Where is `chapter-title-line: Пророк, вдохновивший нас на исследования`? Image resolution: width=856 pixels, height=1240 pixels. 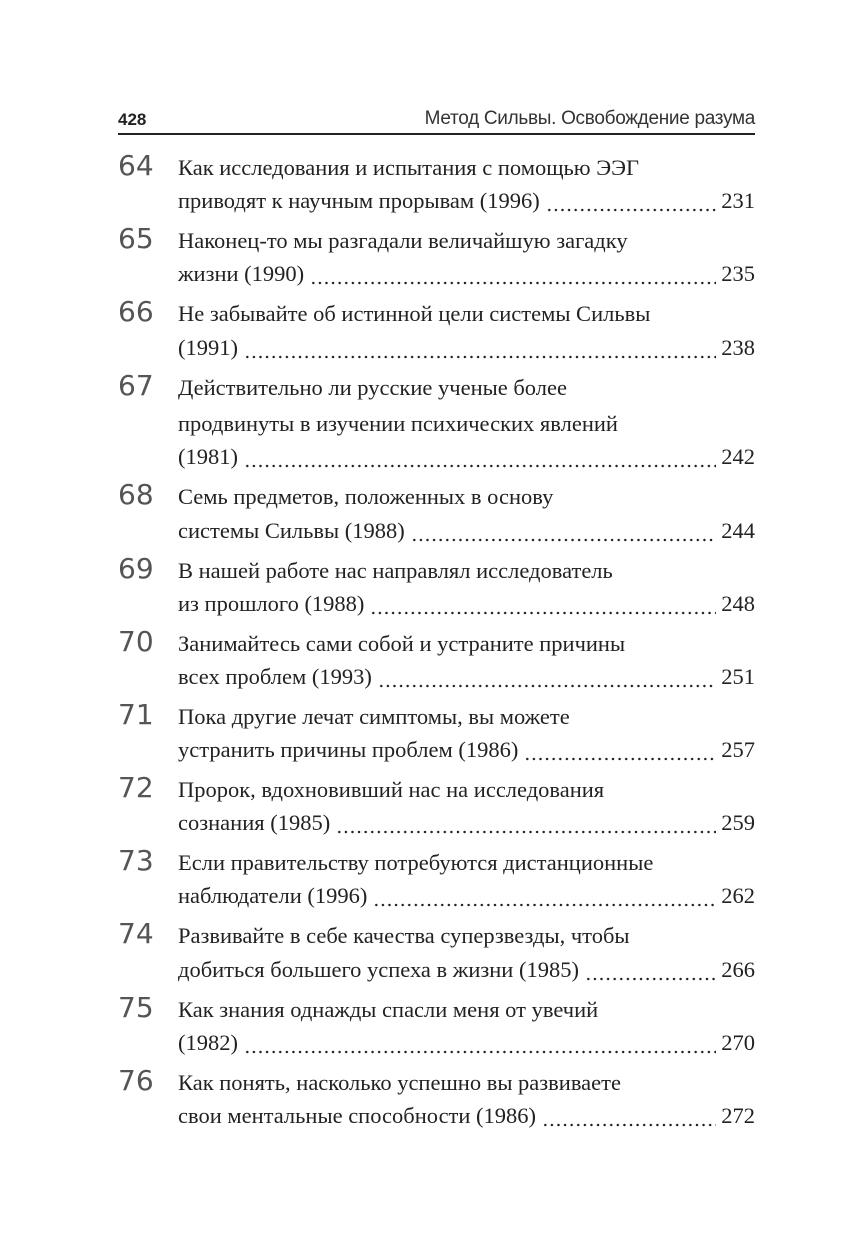
chapter-title-line: Пророк, вдохновивший нас на исследования is located at coordinates (391, 790).